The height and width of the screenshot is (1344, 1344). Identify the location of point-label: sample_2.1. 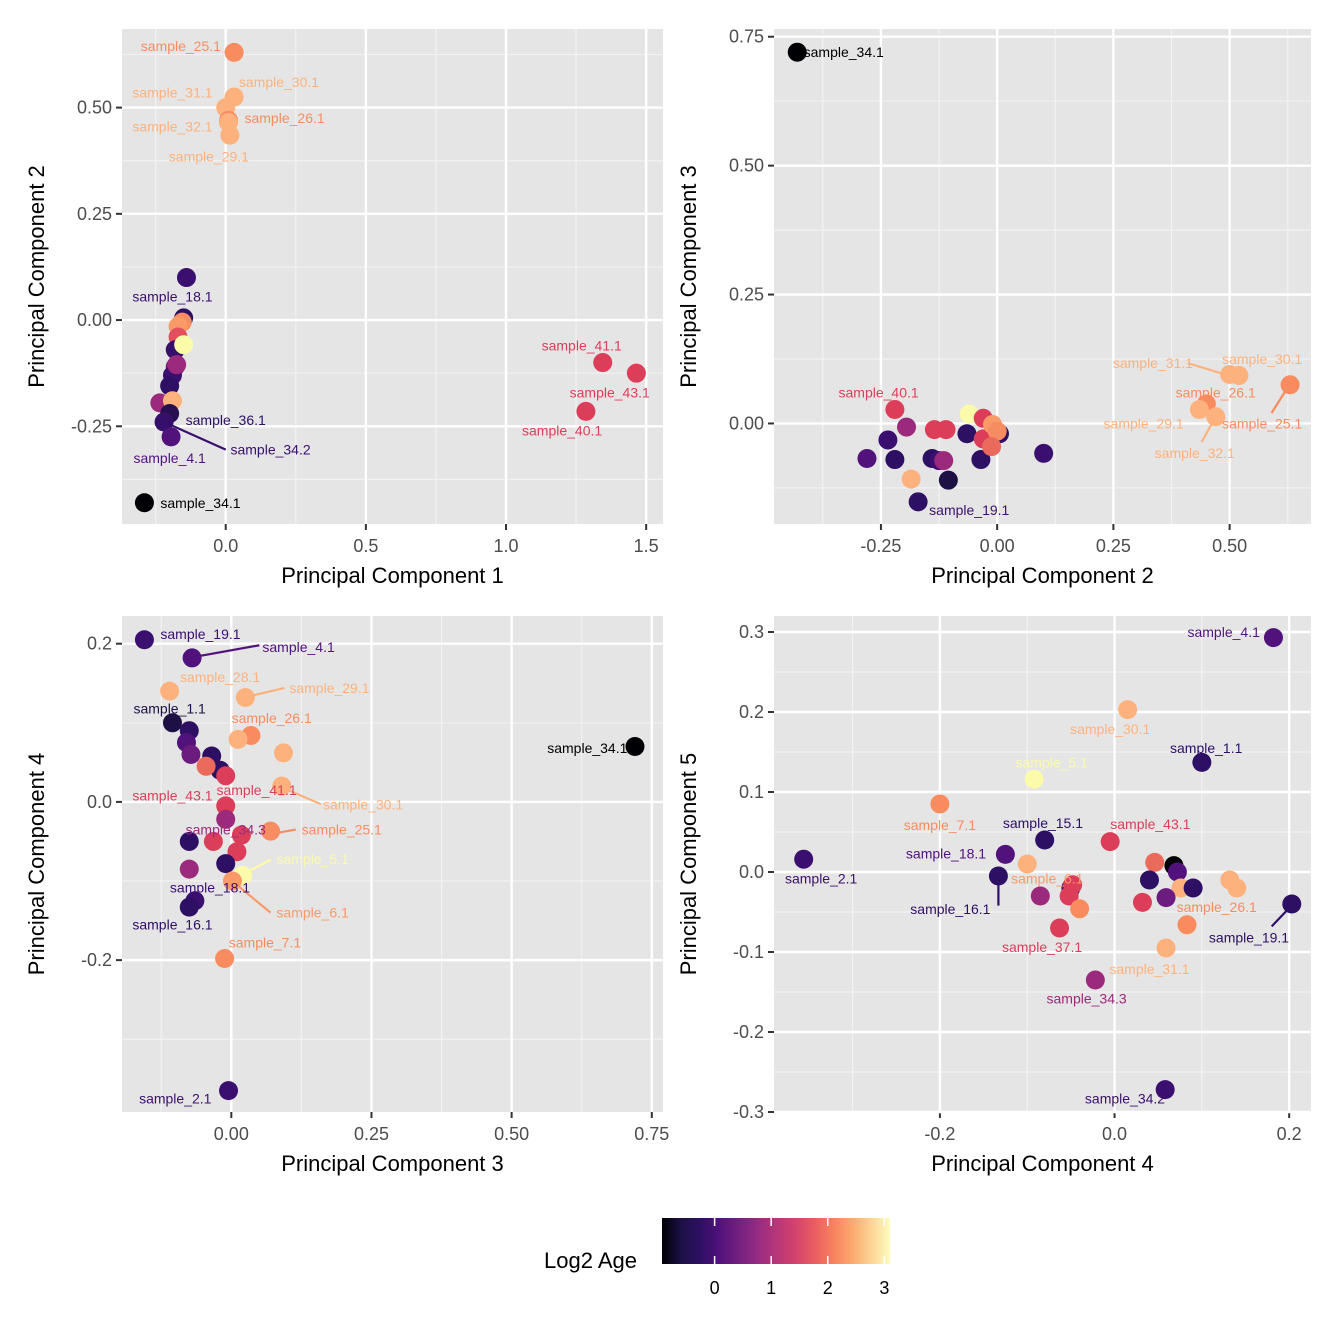
(175, 1099).